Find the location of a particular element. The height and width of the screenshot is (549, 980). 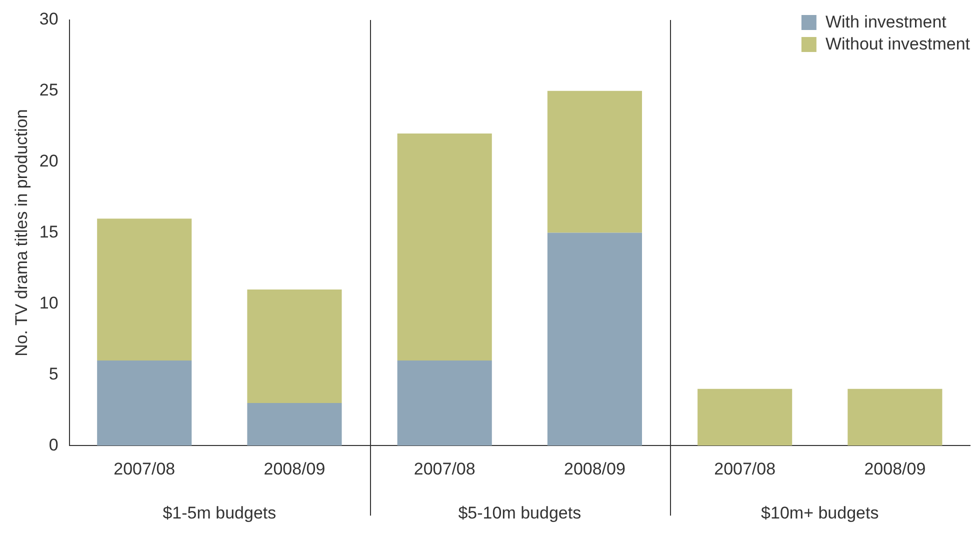

y-tick-label: 10 is located at coordinates (48, 302).